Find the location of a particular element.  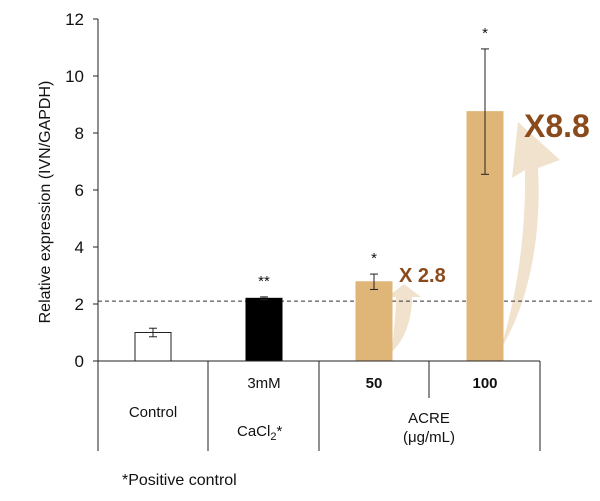

significance-mark: ** is located at coordinates (264, 281).